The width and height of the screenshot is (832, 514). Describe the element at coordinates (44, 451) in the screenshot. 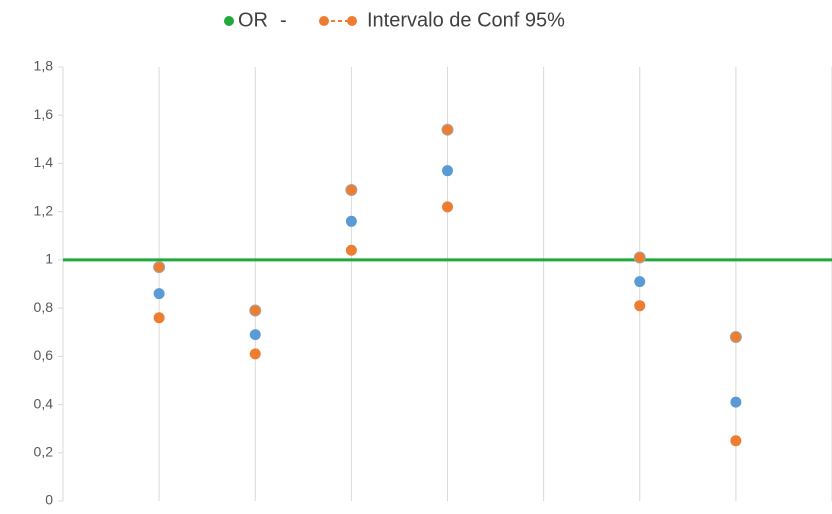

I see `y-tick-label: 0,2` at that location.